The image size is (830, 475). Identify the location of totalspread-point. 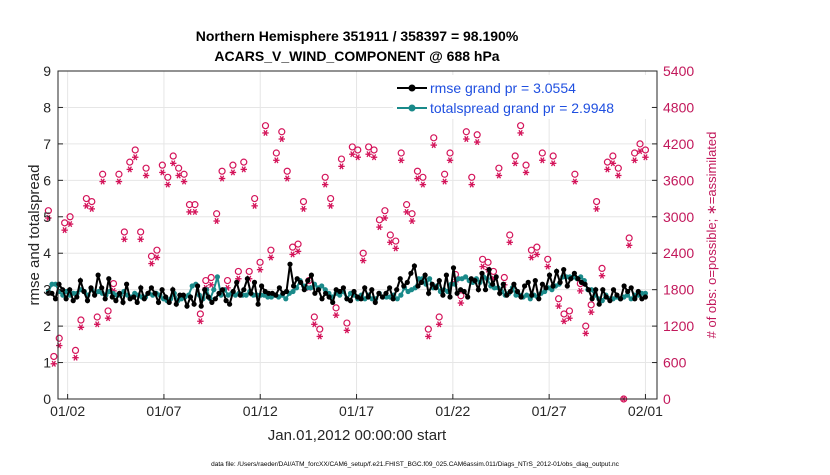
(293, 291).